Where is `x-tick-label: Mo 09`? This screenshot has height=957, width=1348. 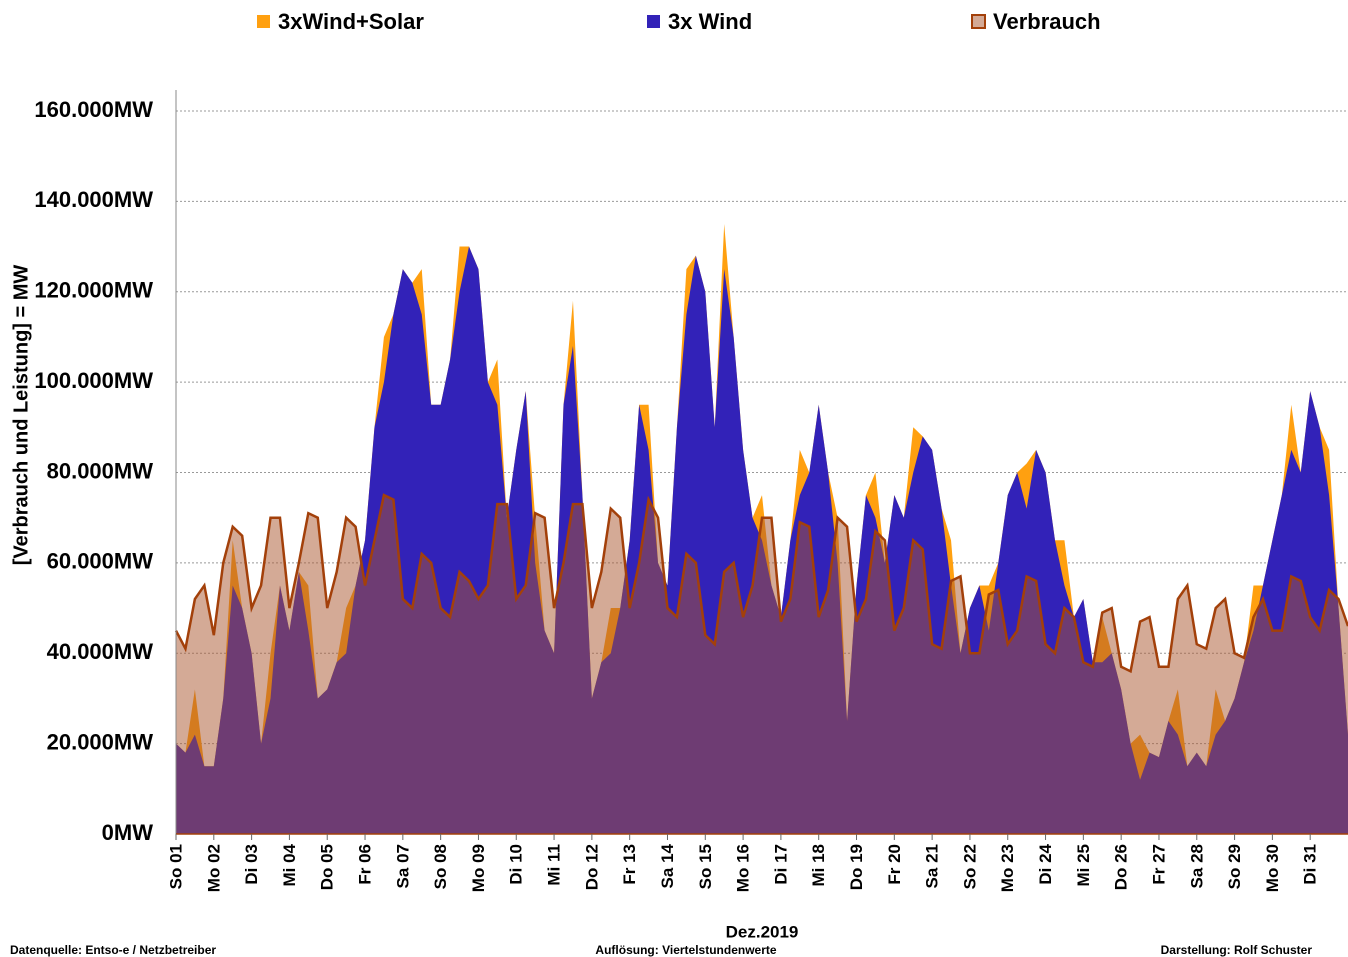
x-tick-label: Mo 09 is located at coordinates (478, 868).